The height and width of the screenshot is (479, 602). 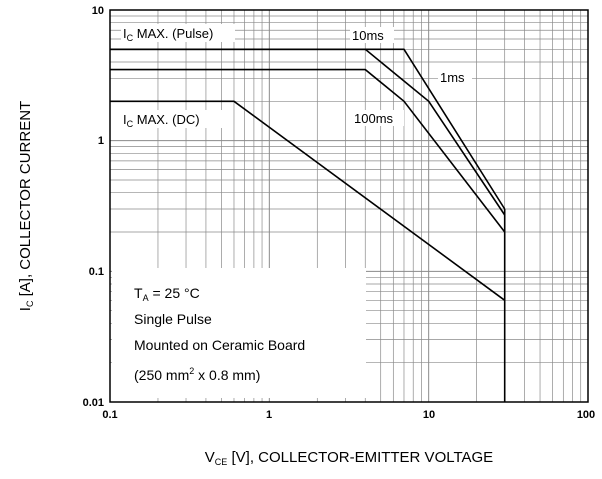 I want to click on x-tick-labels: 0.1 1 10 100, so click(x=348, y=415).